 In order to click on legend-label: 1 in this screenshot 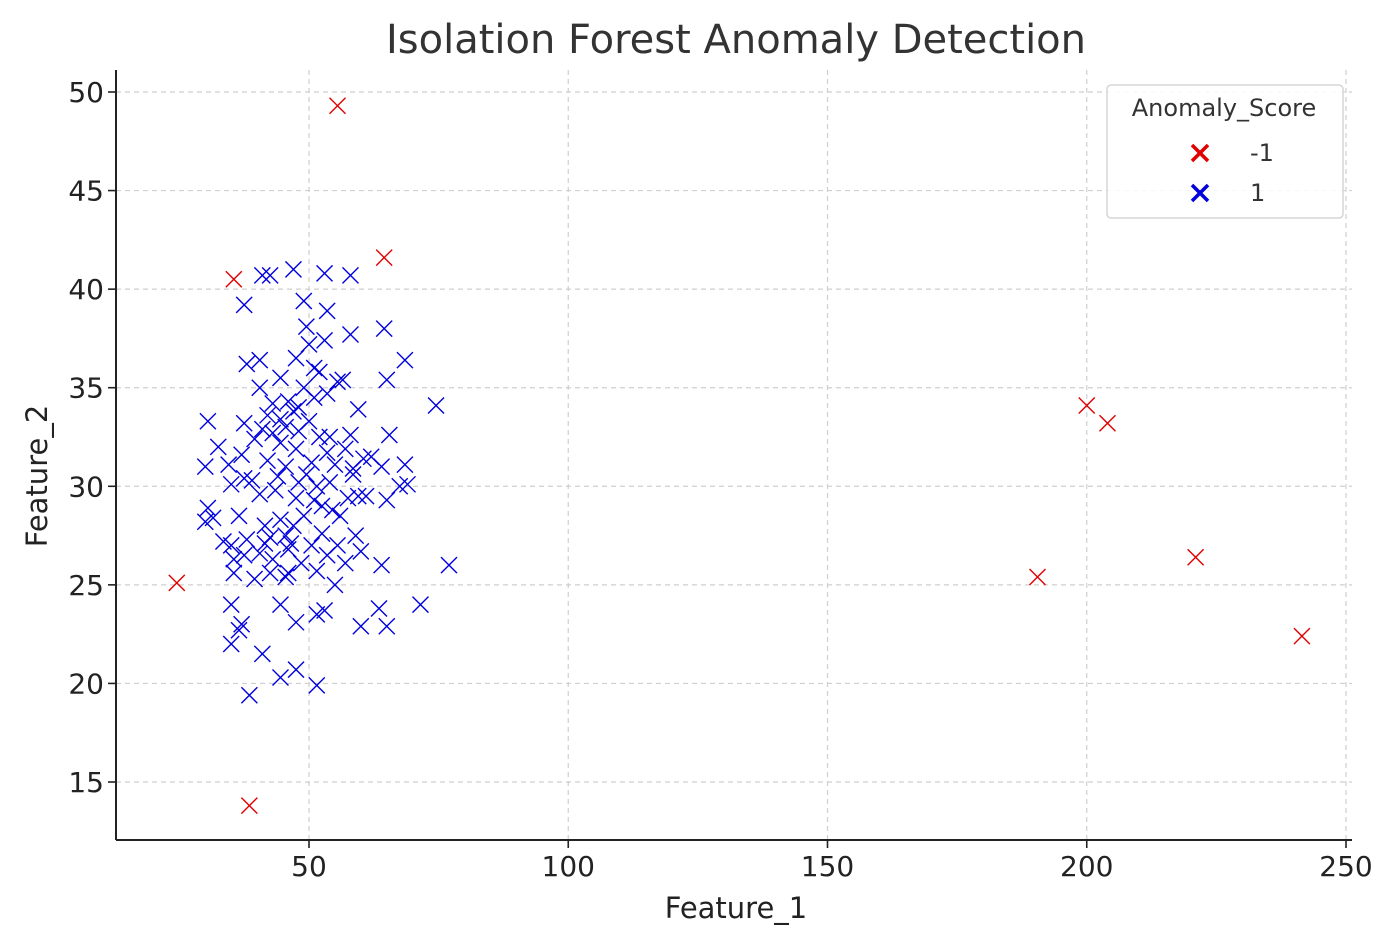, I will do `click(1257, 193)`.